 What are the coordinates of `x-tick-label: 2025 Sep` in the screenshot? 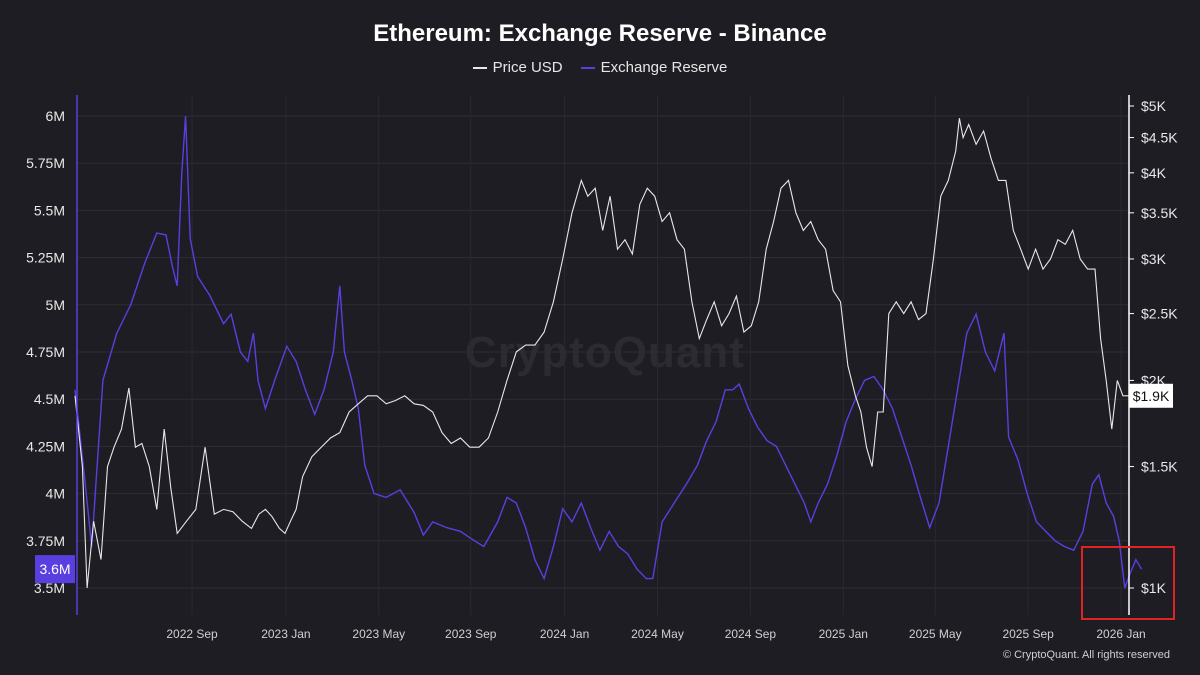 It's located at (1028, 634).